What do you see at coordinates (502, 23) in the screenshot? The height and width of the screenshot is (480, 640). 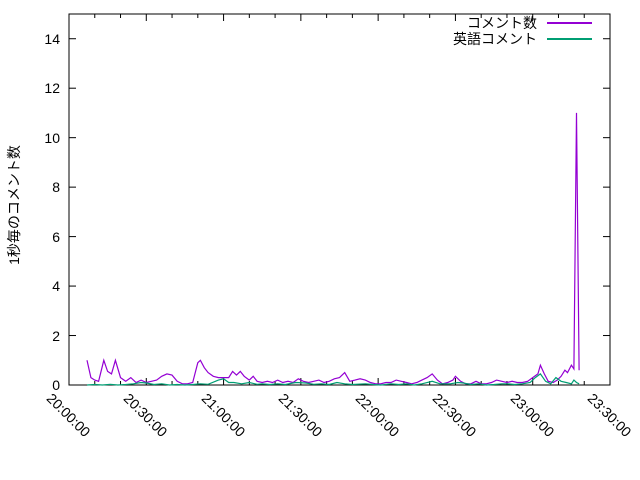 I see `legend-label-comments: コメント数` at bounding box center [502, 23].